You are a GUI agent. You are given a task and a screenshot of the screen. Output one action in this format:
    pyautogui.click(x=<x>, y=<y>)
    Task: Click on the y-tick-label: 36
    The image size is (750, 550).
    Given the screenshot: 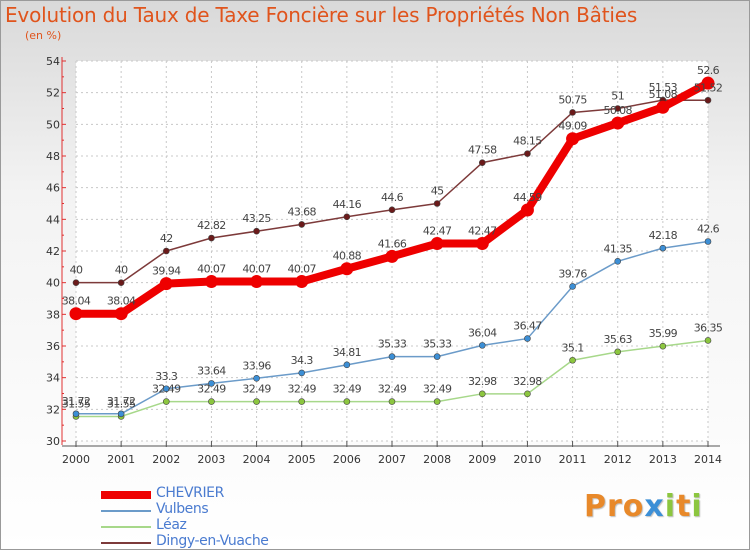 What is the action you would take?
    pyautogui.click(x=53, y=346)
    